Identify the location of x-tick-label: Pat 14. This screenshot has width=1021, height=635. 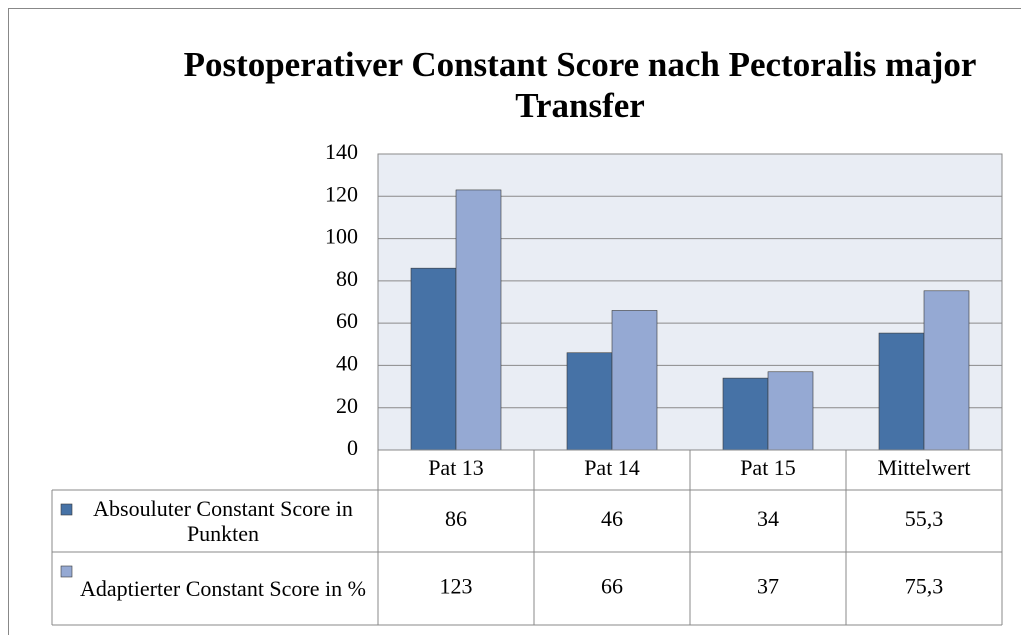
(612, 467).